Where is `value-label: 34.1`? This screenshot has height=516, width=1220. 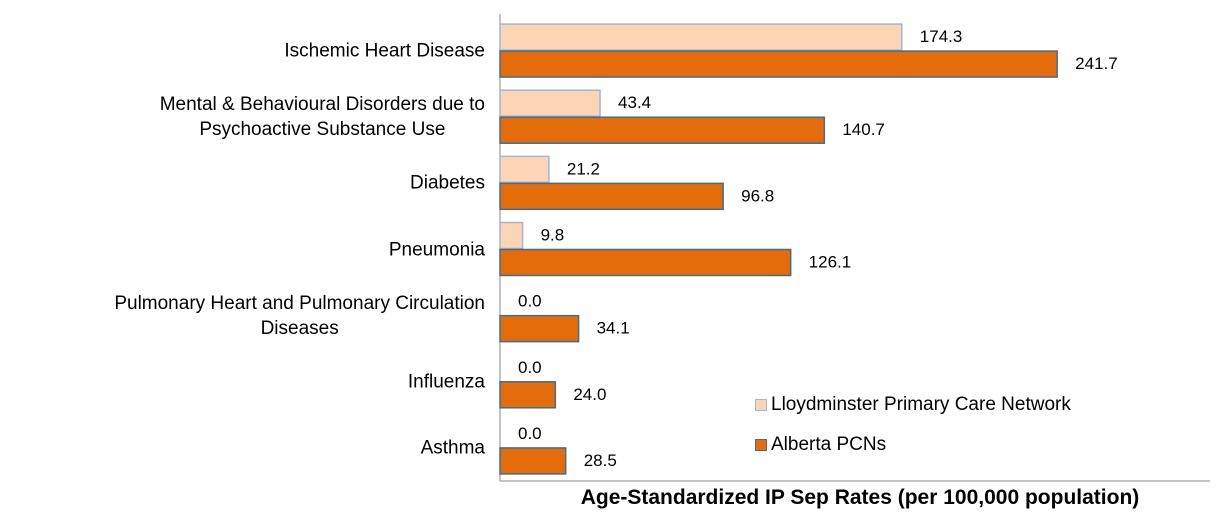 value-label: 34.1 is located at coordinates (613, 328).